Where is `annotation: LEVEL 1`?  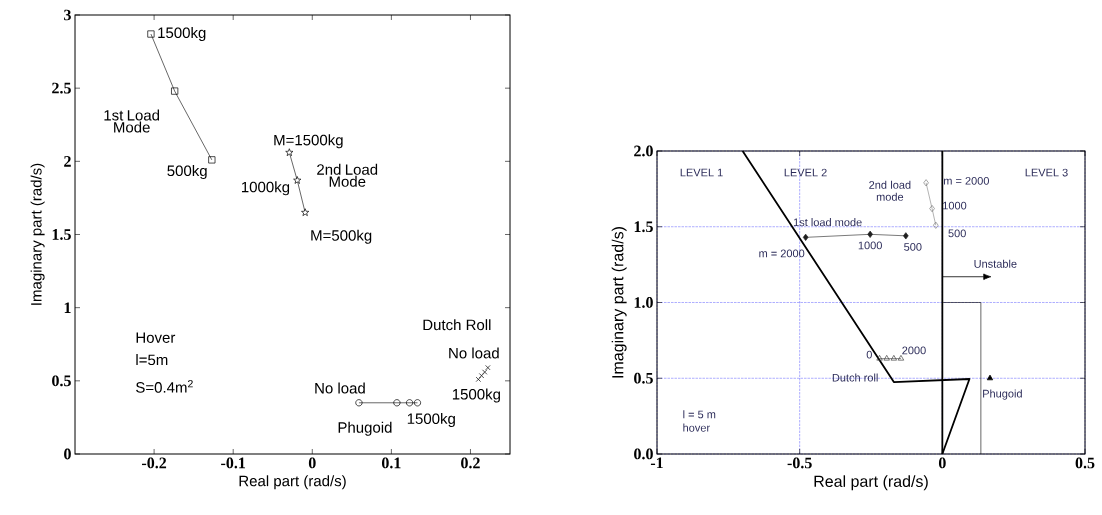 annotation: LEVEL 1 is located at coordinates (701, 172).